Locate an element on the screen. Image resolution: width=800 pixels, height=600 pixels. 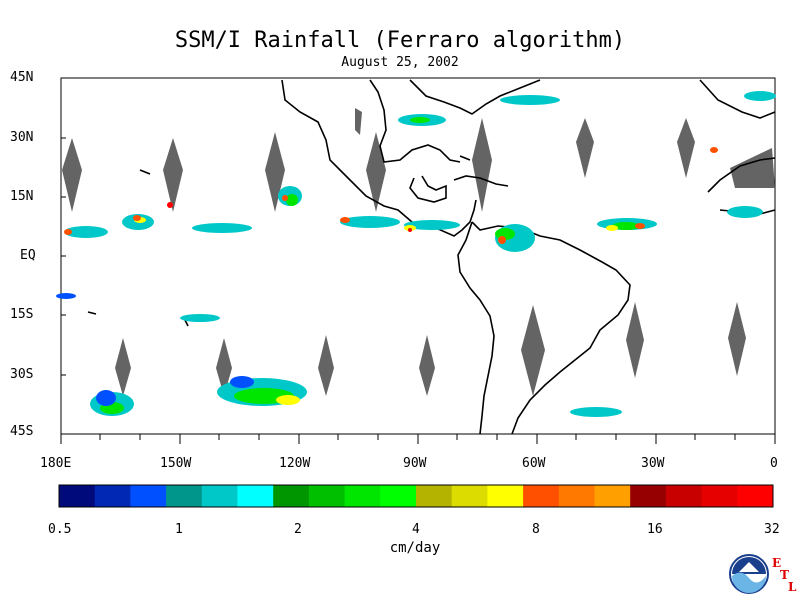
lon-ticks is located at coordinates (418, 439).